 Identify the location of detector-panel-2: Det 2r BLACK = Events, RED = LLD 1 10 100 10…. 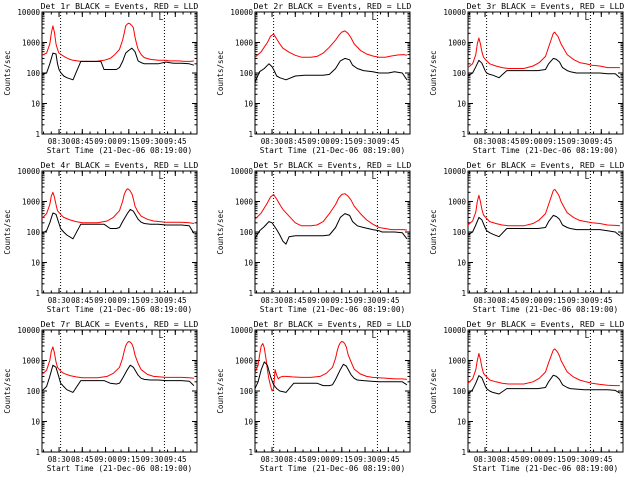
(313, 78).